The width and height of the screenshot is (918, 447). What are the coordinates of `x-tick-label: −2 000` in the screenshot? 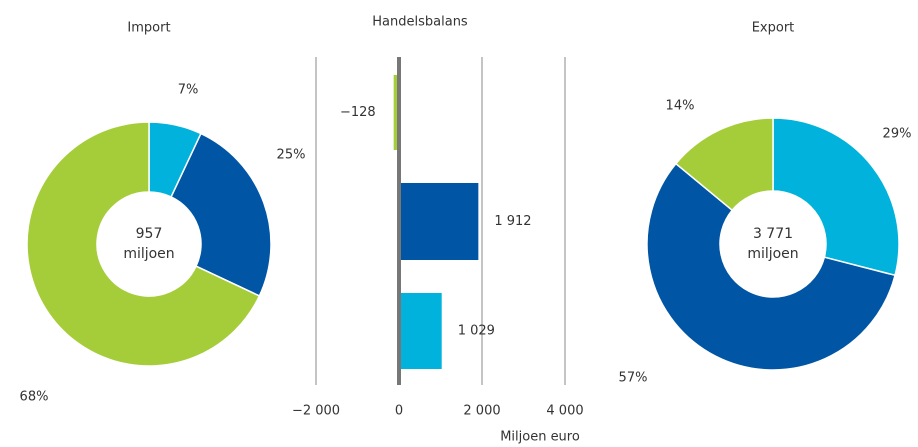 It's located at (316, 411).